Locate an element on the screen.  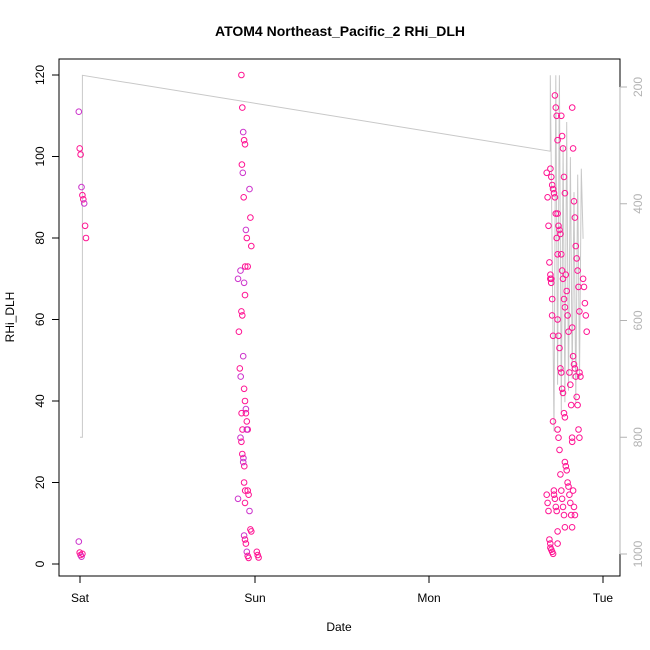
y2-tick-label: 800 is located at coordinates (638, 437).